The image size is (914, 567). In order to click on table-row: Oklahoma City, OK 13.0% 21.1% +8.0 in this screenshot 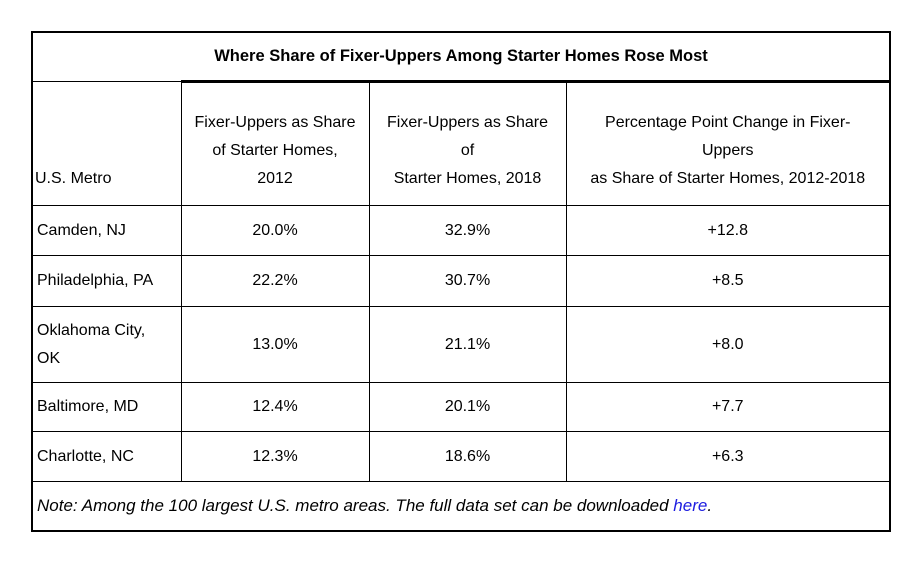, I will do `click(461, 344)`.